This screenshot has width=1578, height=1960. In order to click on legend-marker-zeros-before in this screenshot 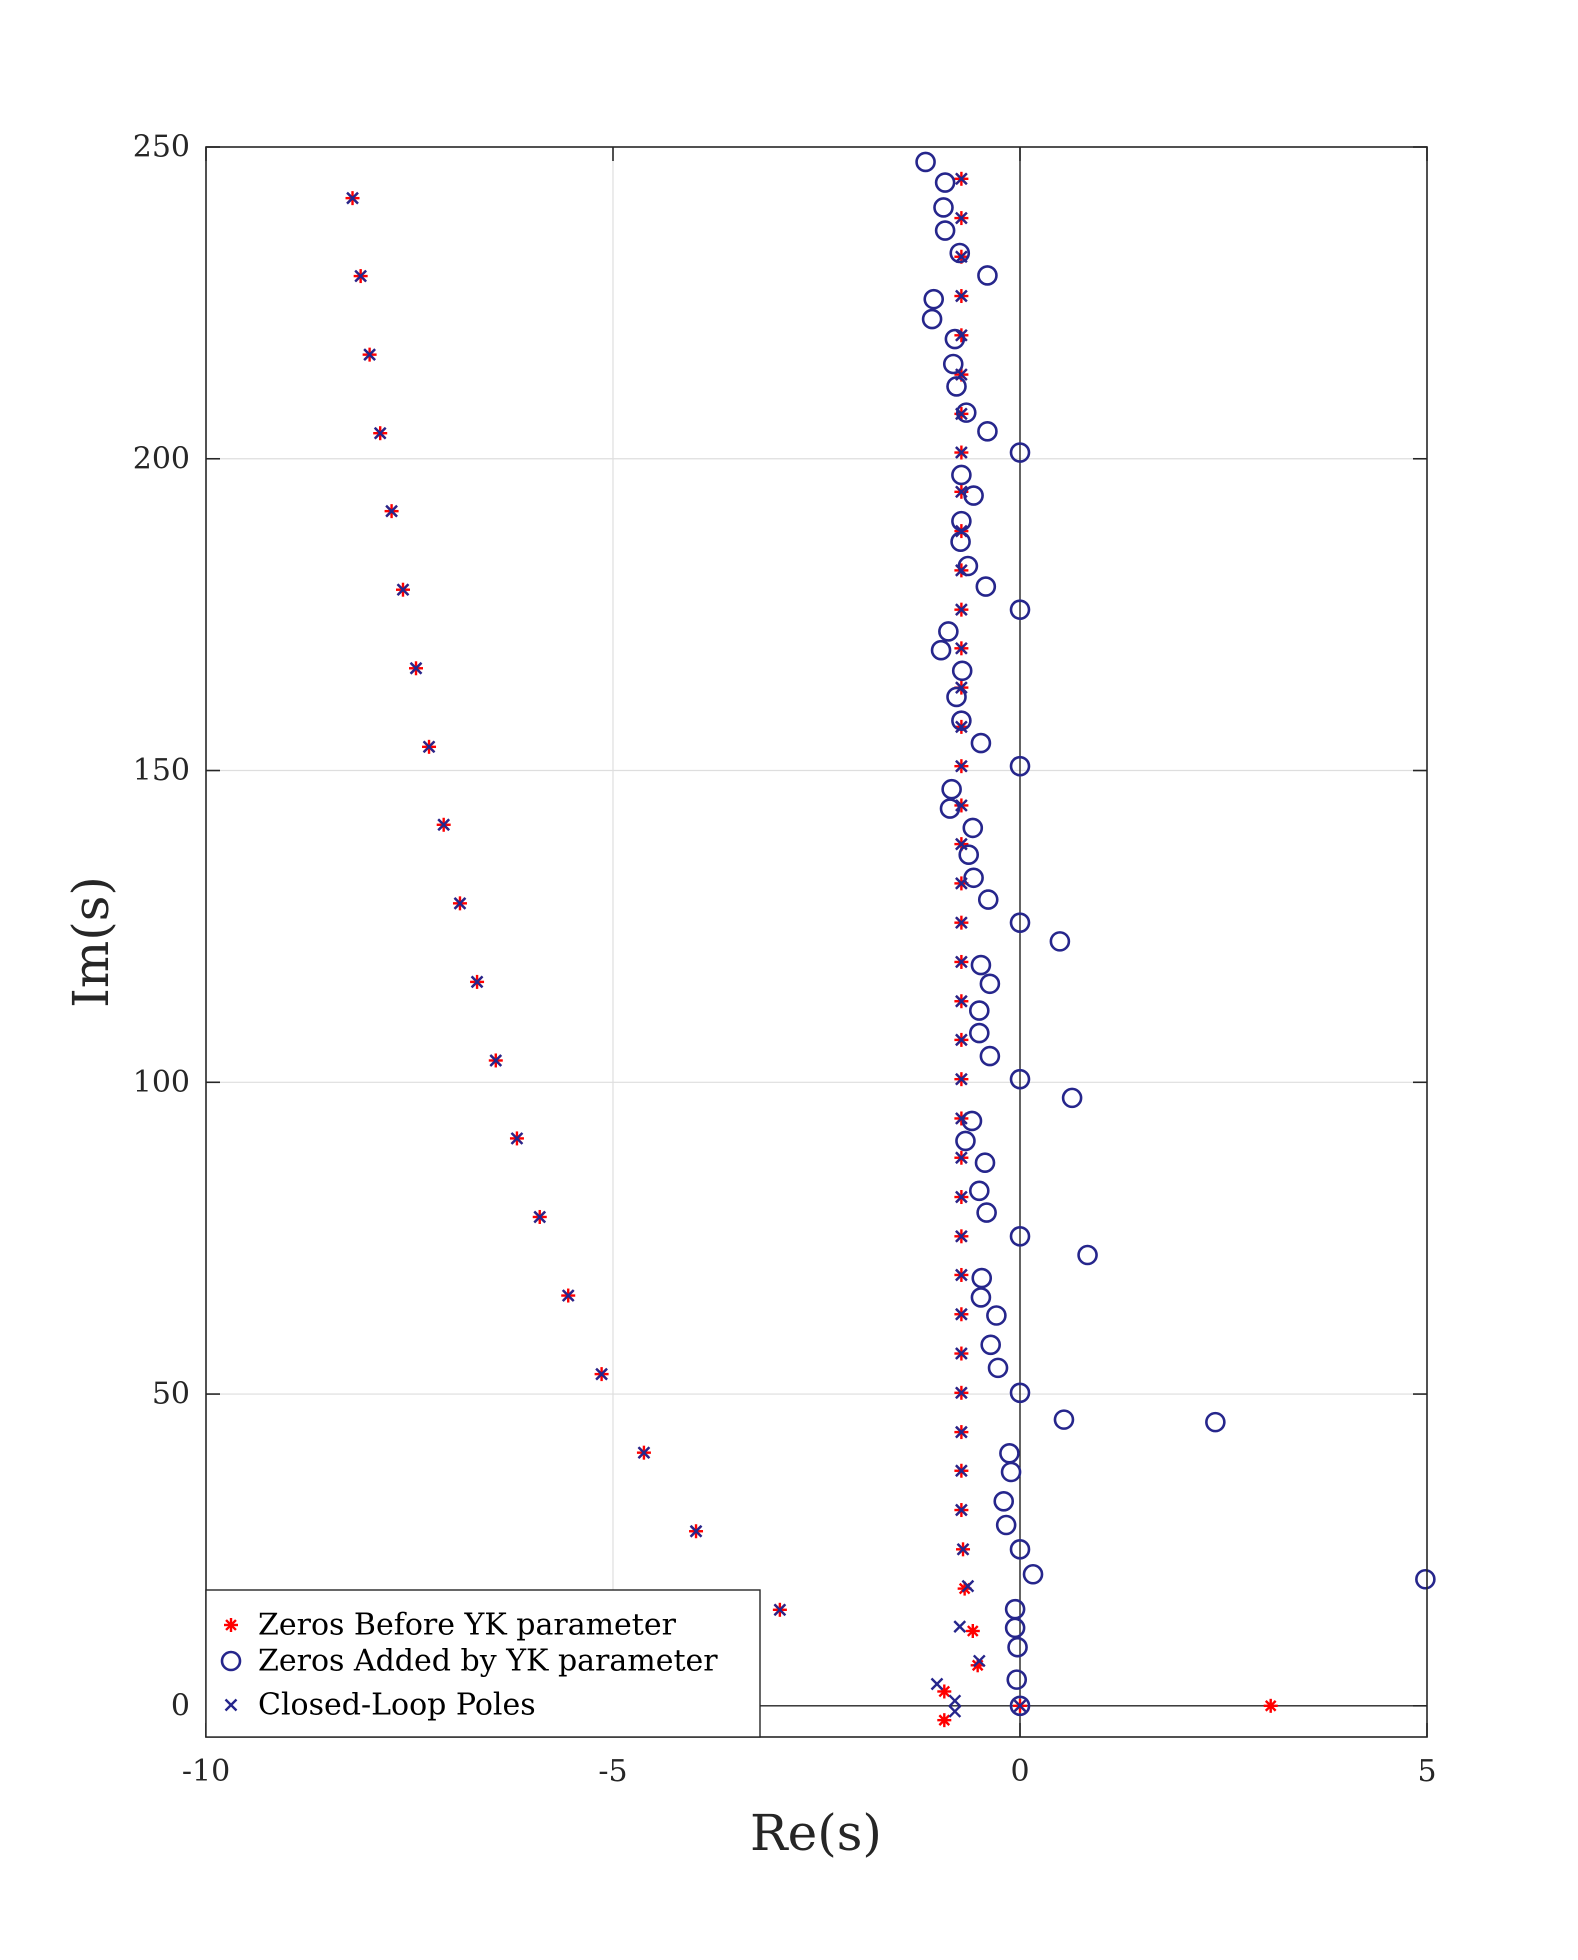, I will do `click(231, 1625)`.